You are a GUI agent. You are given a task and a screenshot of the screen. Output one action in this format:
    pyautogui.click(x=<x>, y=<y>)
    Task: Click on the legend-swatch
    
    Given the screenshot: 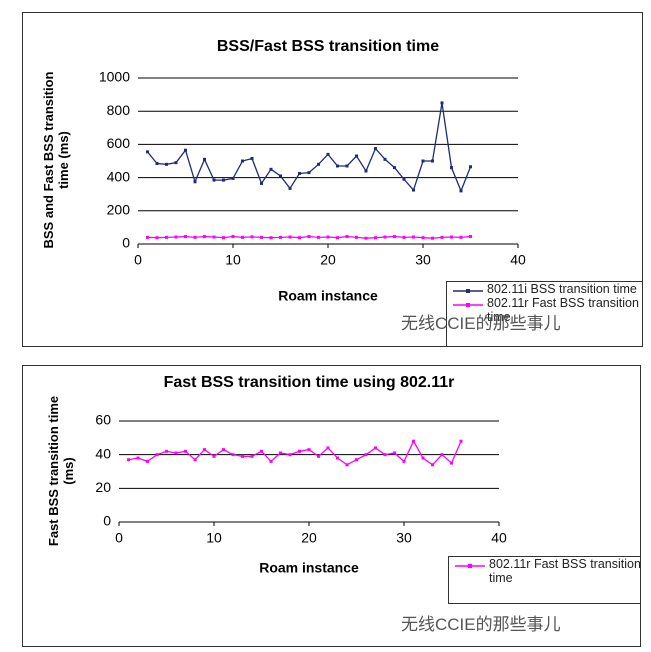 What is the action you would take?
    pyautogui.click(x=468, y=305)
    